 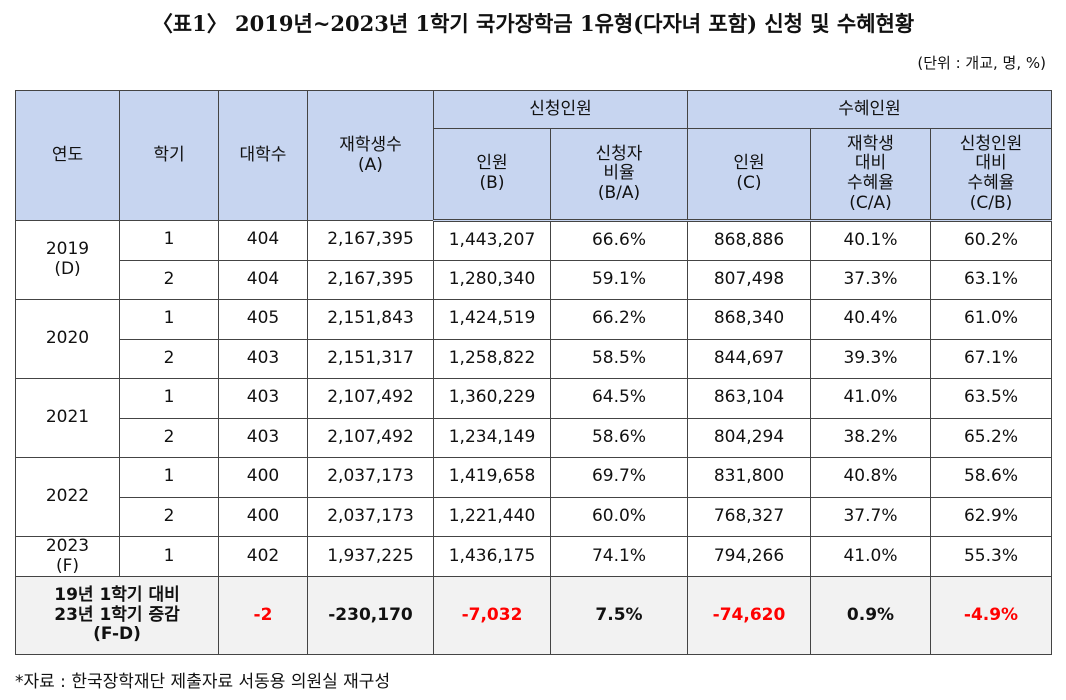 I want to click on data-cell: 1,360,229, so click(x=492, y=398).